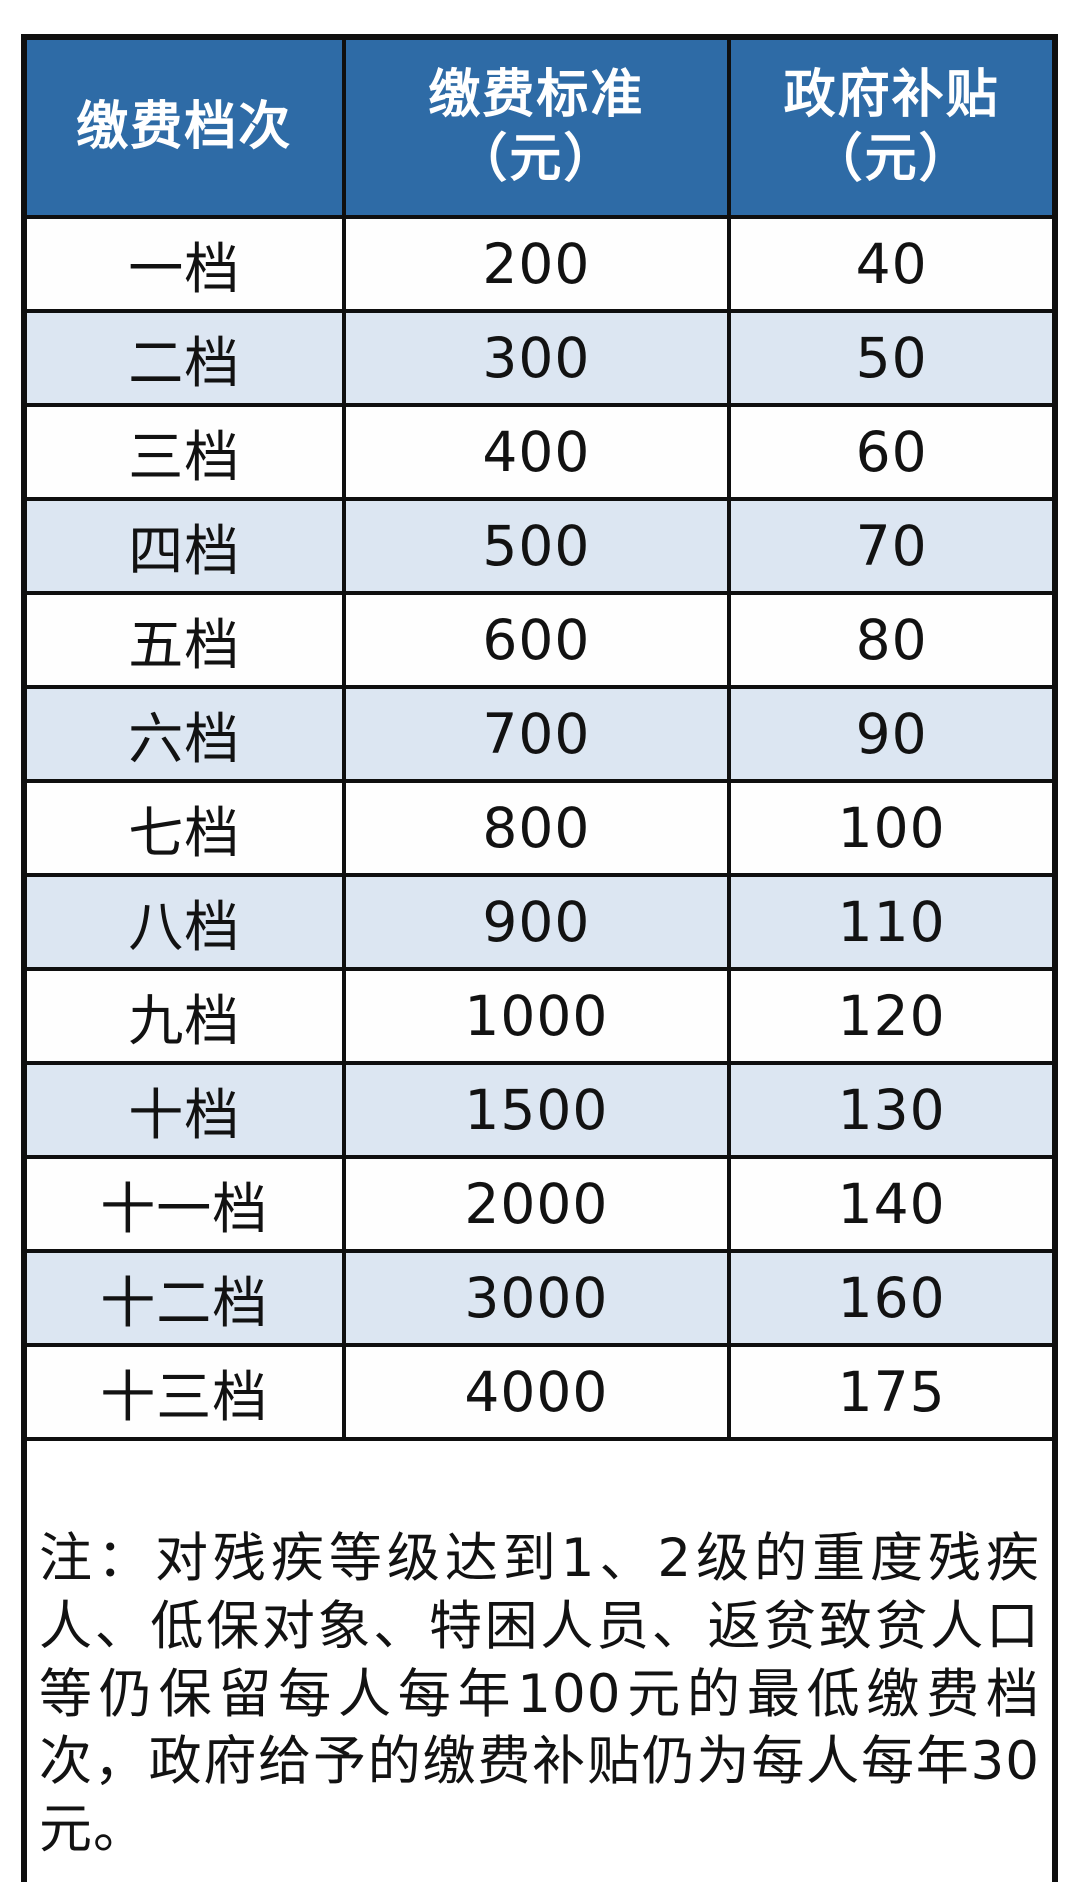  Describe the element at coordinates (536, 1016) in the screenshot. I see `standard-cell: 1000` at that location.